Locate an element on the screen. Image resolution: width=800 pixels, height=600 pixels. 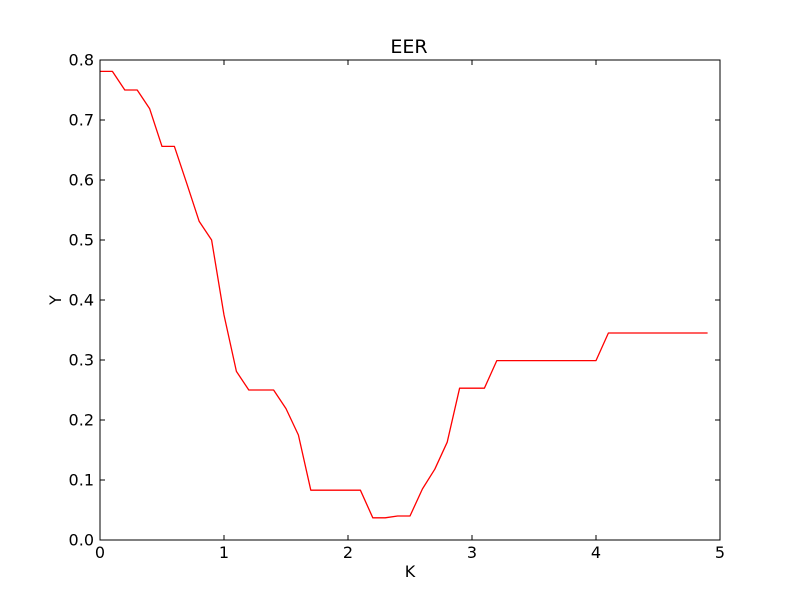
y-tick-label-7: 0.7 is located at coordinates (81, 120).